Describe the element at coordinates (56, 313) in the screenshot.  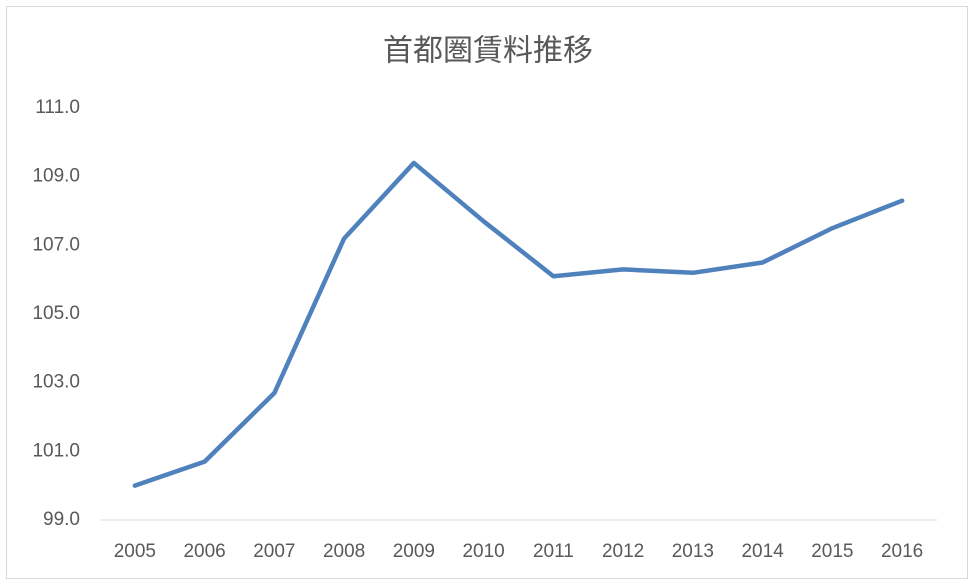
I see `y-tick-label: 105.0` at that location.